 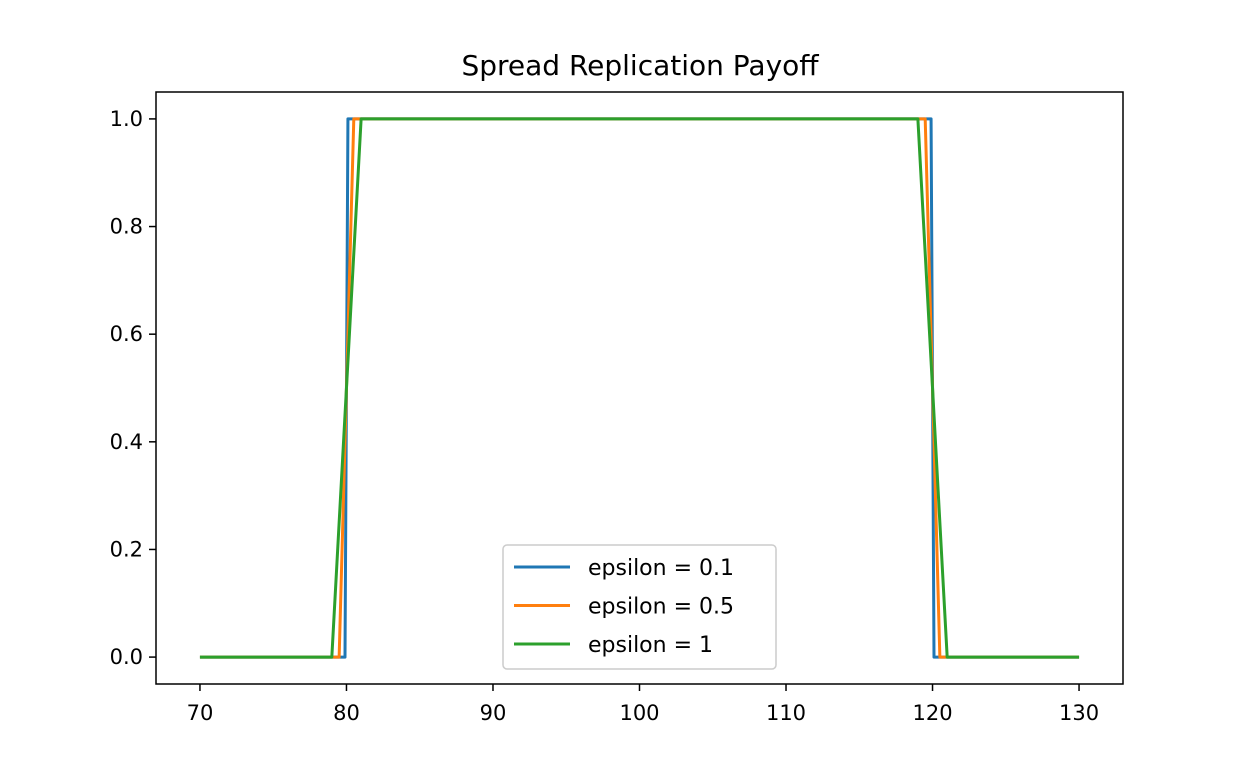 I want to click on y-tick-label: 0.0, so click(x=126, y=657).